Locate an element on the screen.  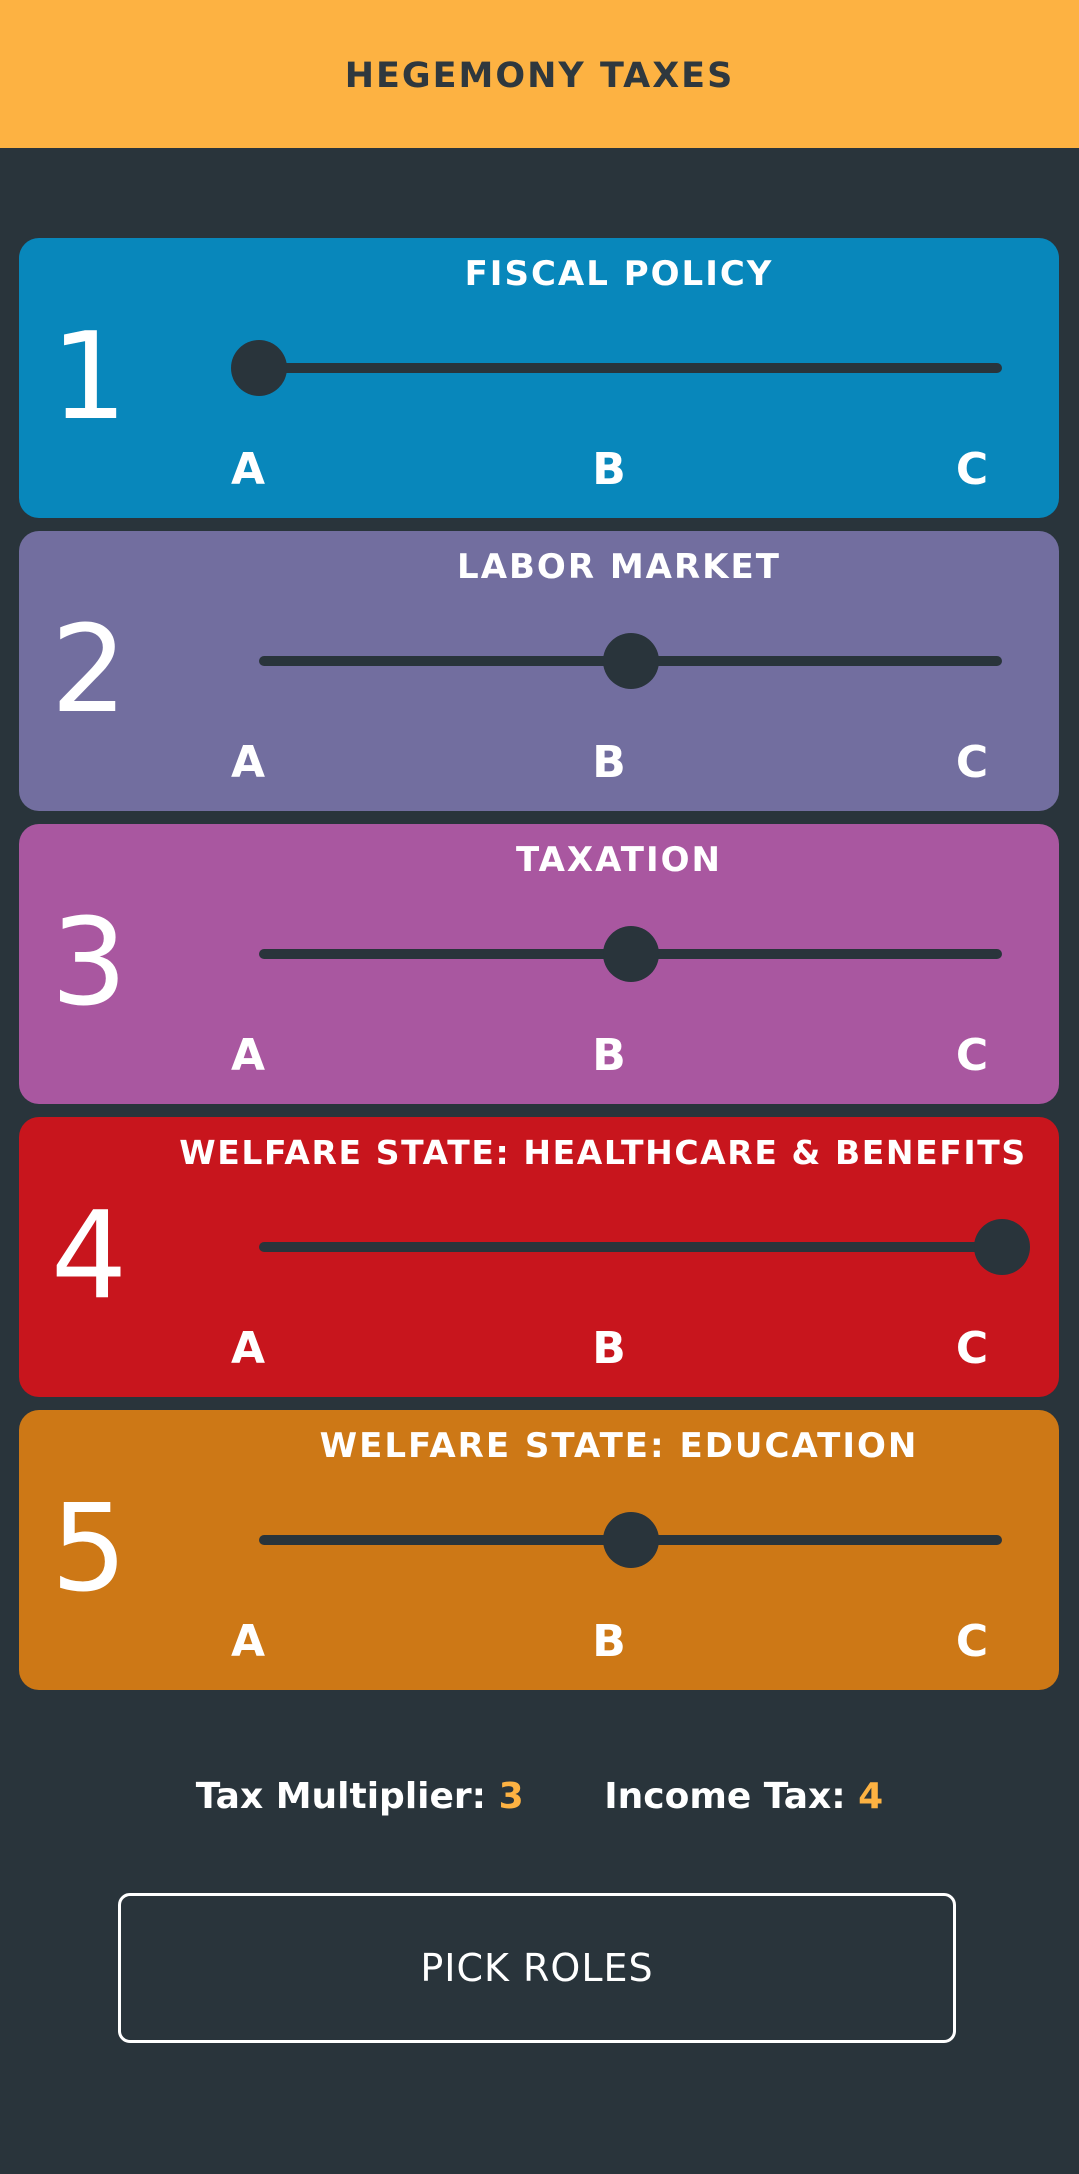
policy-slider-taxation is located at coordinates (620, 954).